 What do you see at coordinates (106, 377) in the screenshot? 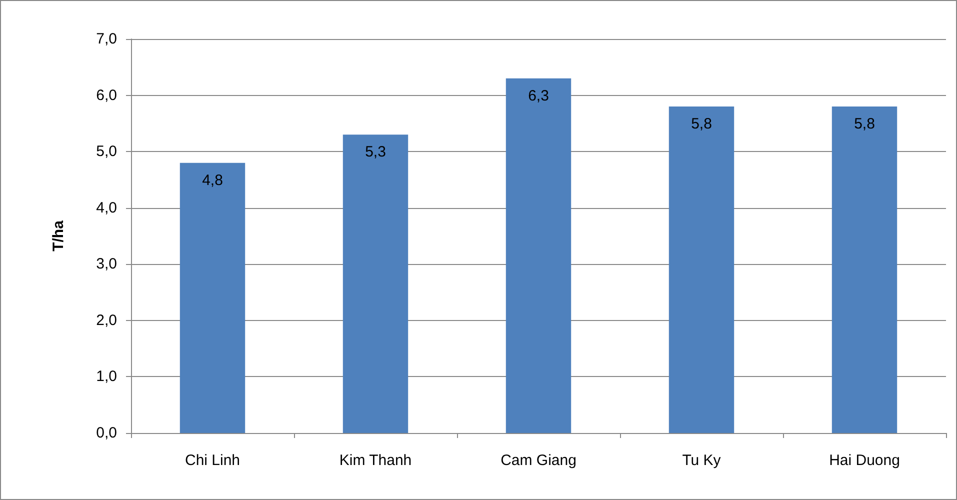
I see `y-tick-label: 1,0` at bounding box center [106, 377].